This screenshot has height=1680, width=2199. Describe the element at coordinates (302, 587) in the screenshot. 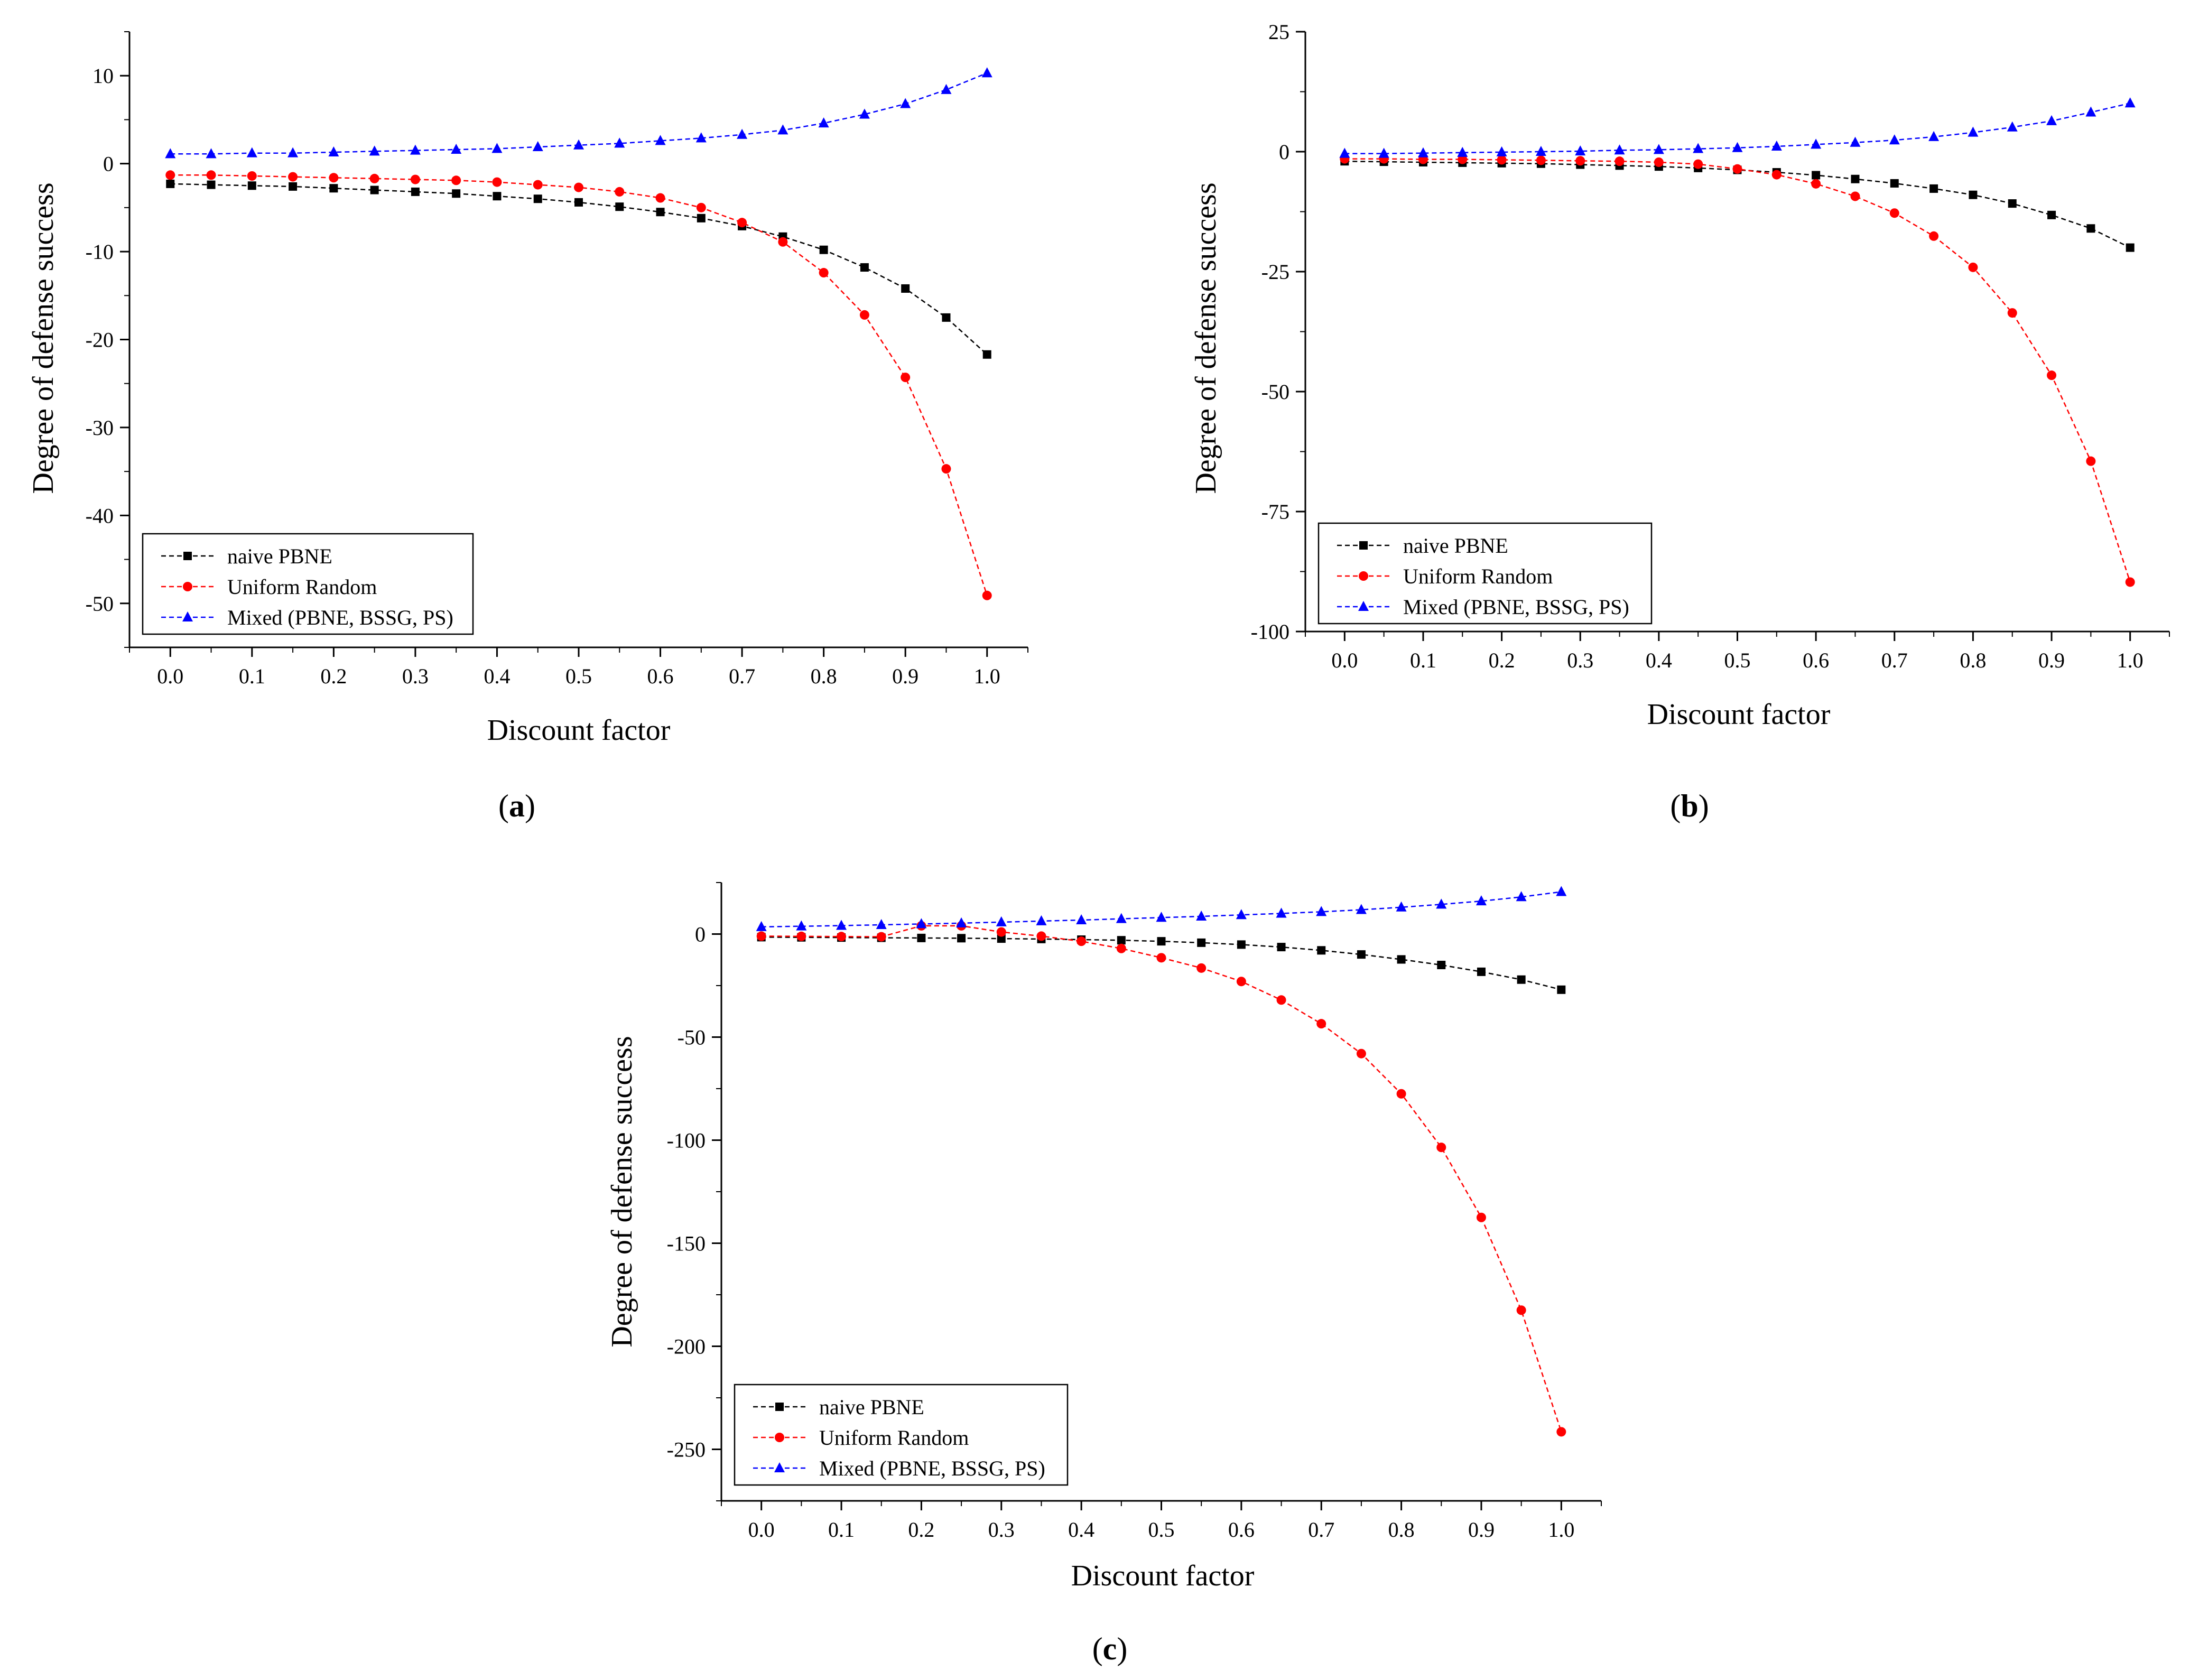

I see `legend-label: Uniform Random` at that location.